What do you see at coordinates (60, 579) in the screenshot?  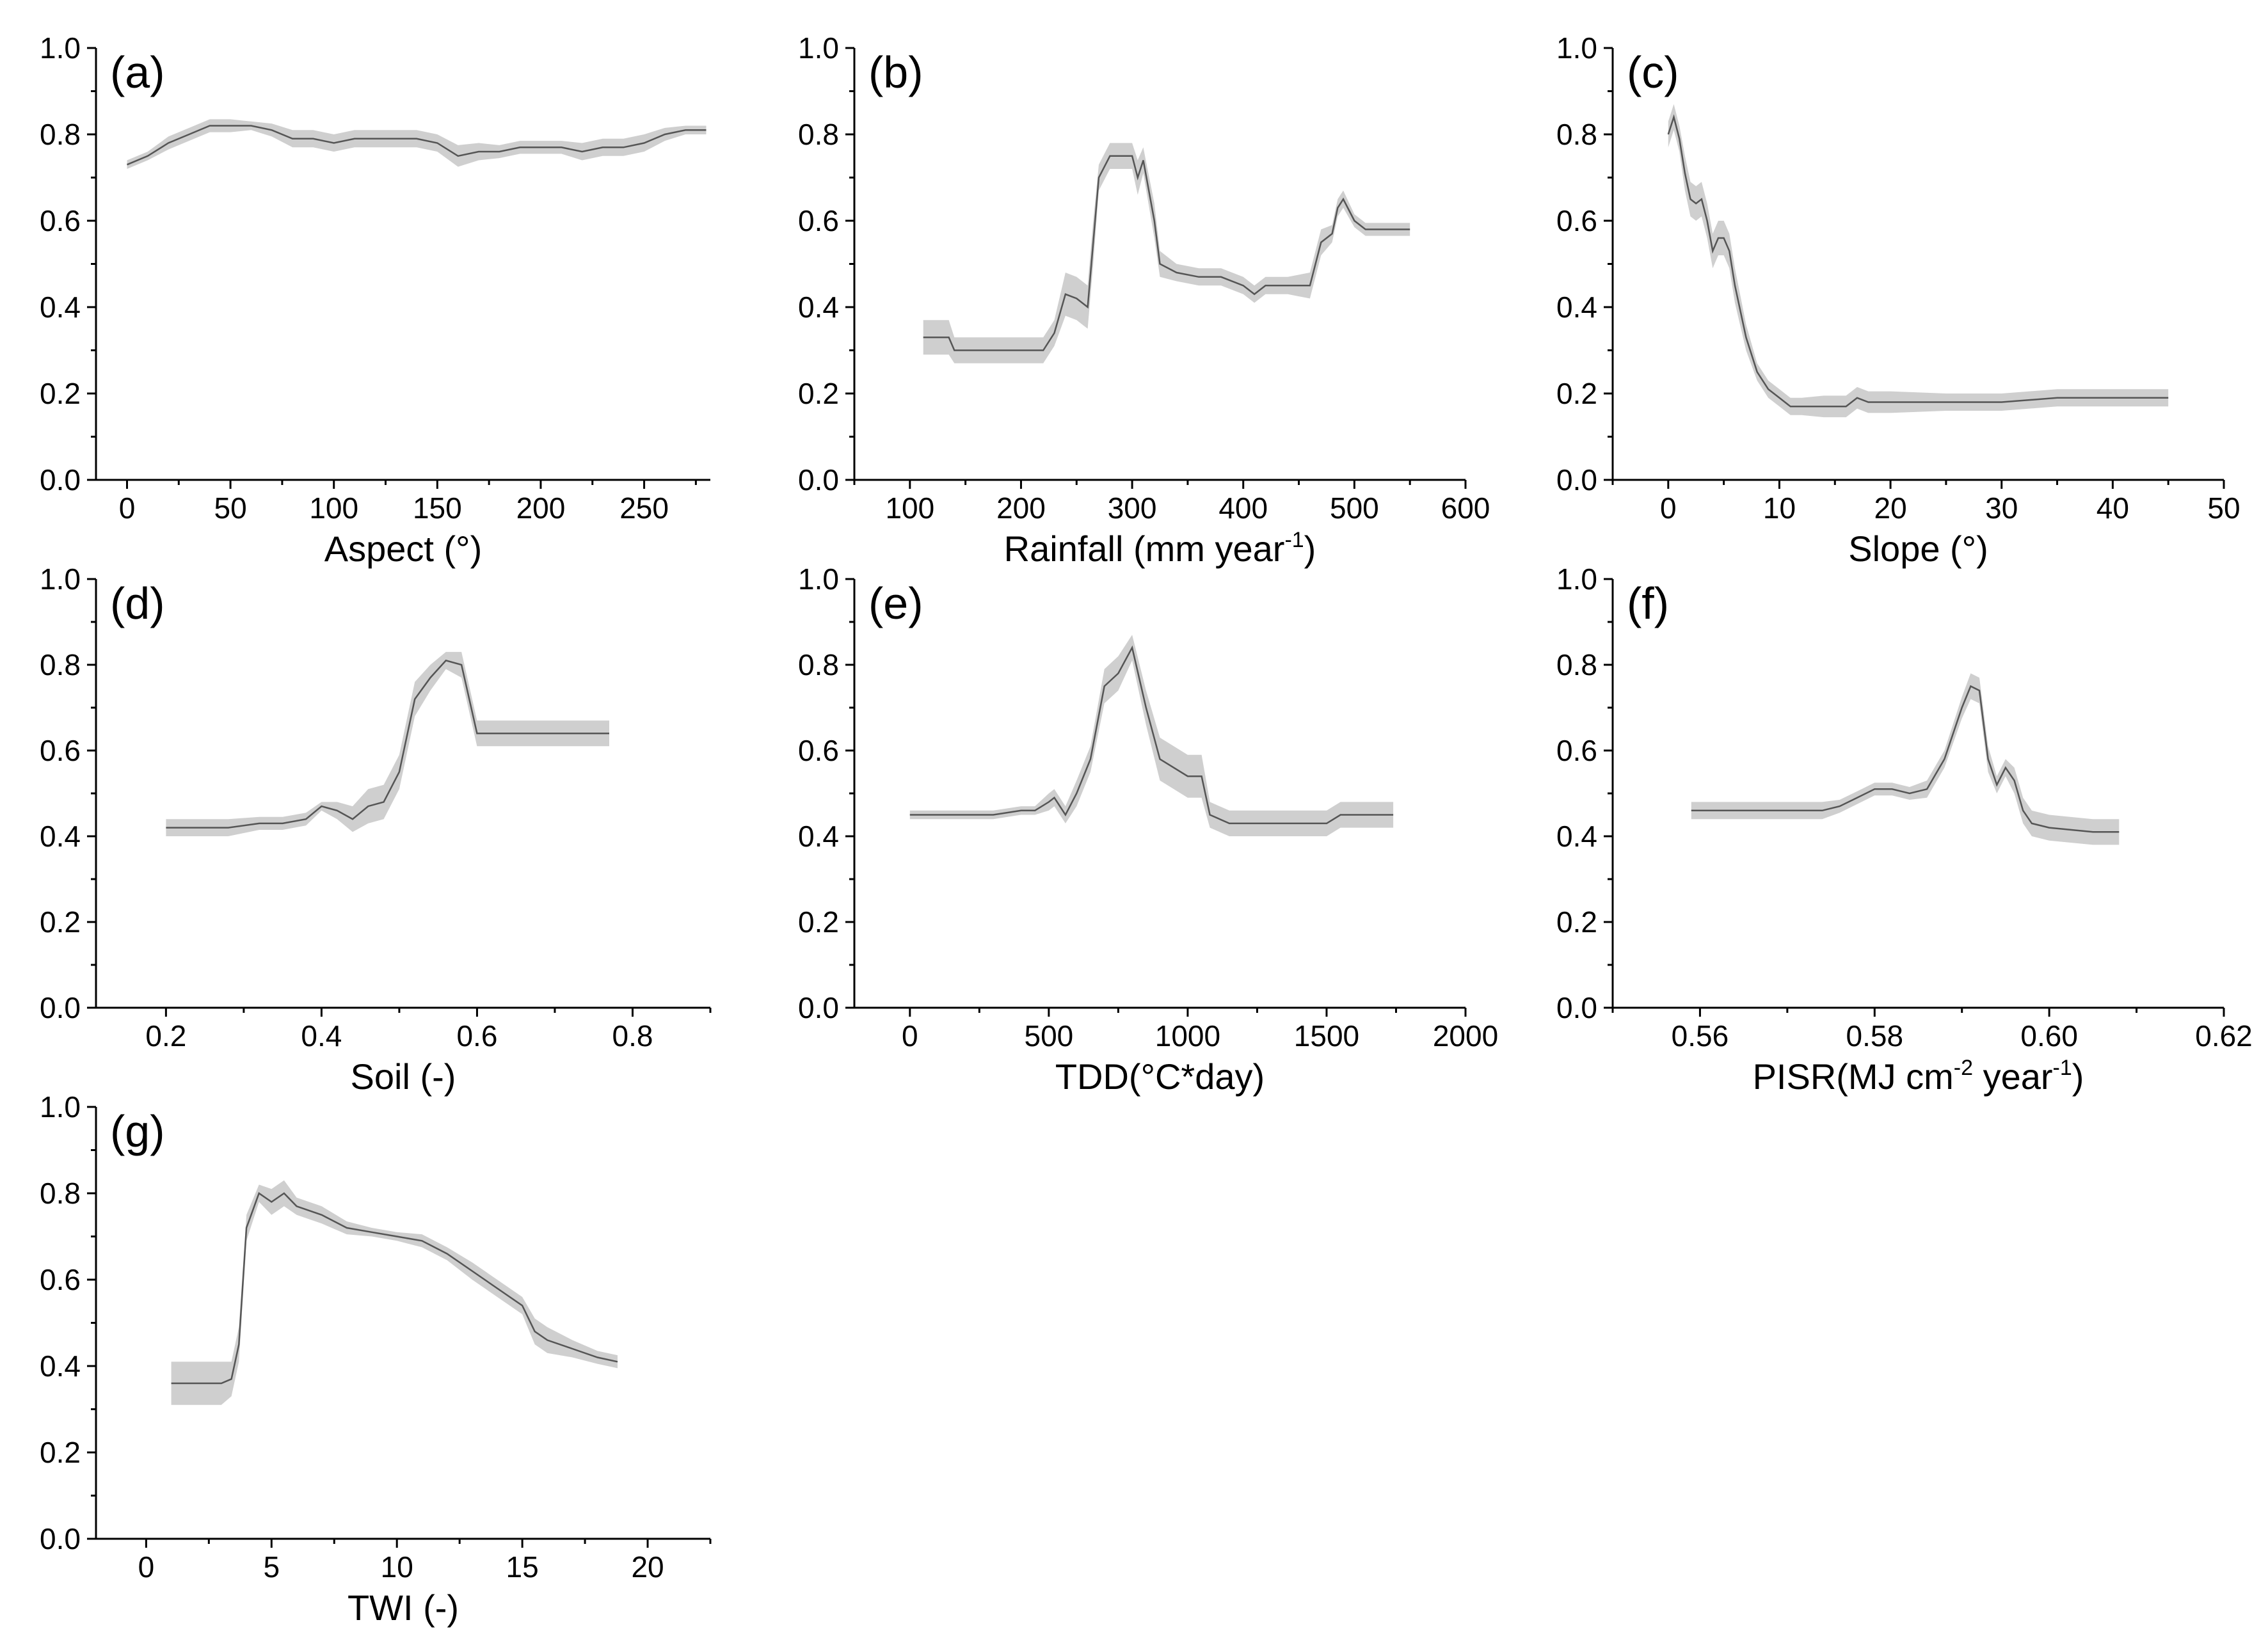 I see `panel-d-y-tick-label: 1.0` at bounding box center [60, 579].